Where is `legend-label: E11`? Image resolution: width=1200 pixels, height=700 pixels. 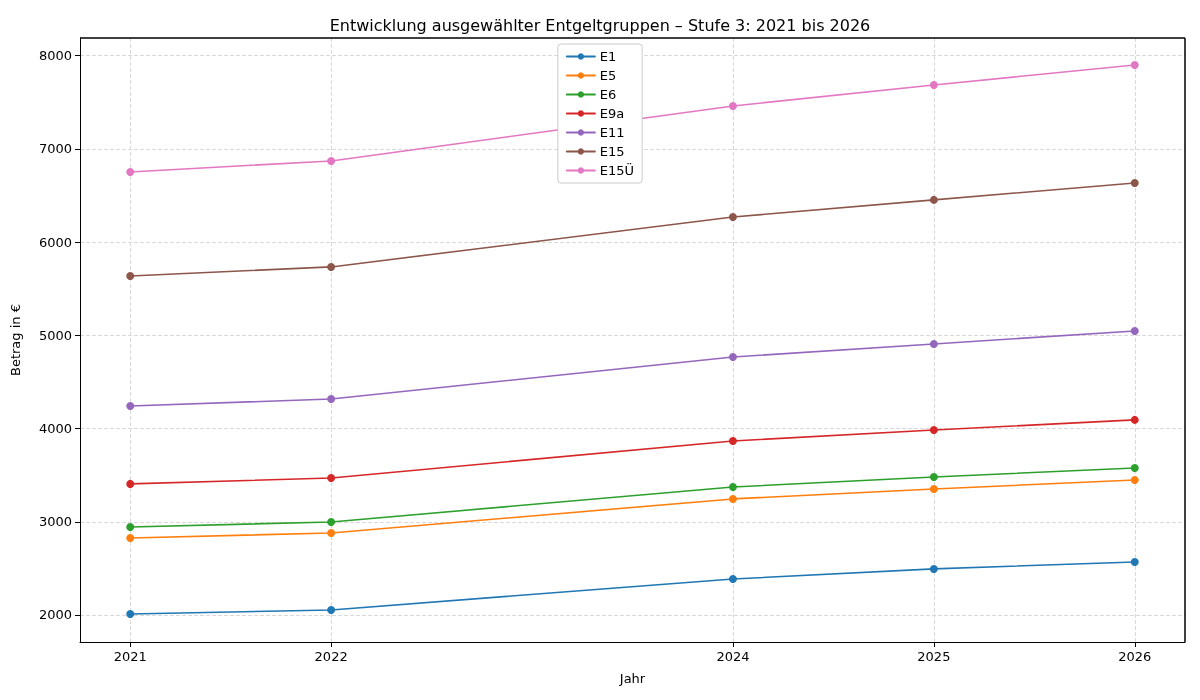 legend-label: E11 is located at coordinates (612, 132).